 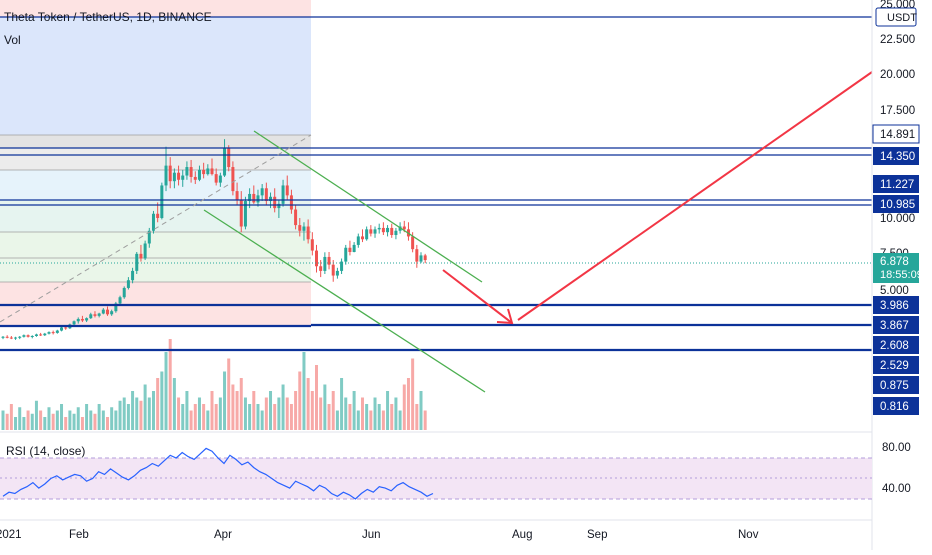 I want to click on rsi-axis: 80.00 40.00, so click(x=896, y=468).